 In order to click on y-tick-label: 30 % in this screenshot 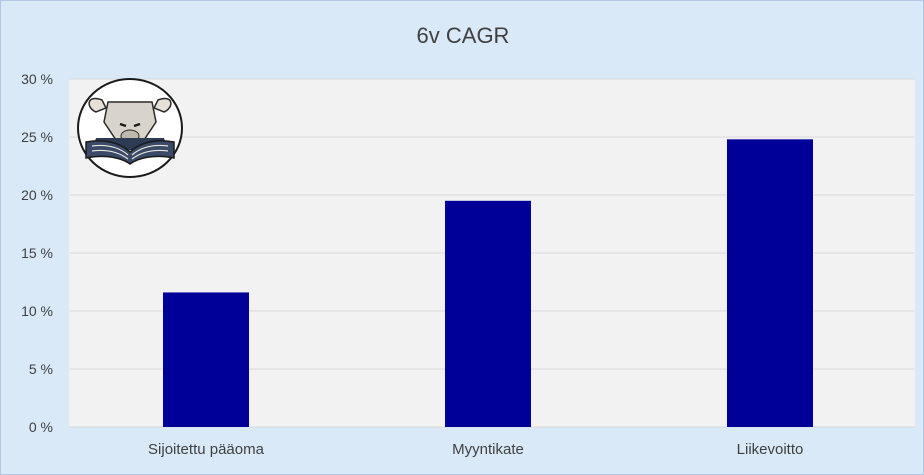, I will do `click(37, 79)`.